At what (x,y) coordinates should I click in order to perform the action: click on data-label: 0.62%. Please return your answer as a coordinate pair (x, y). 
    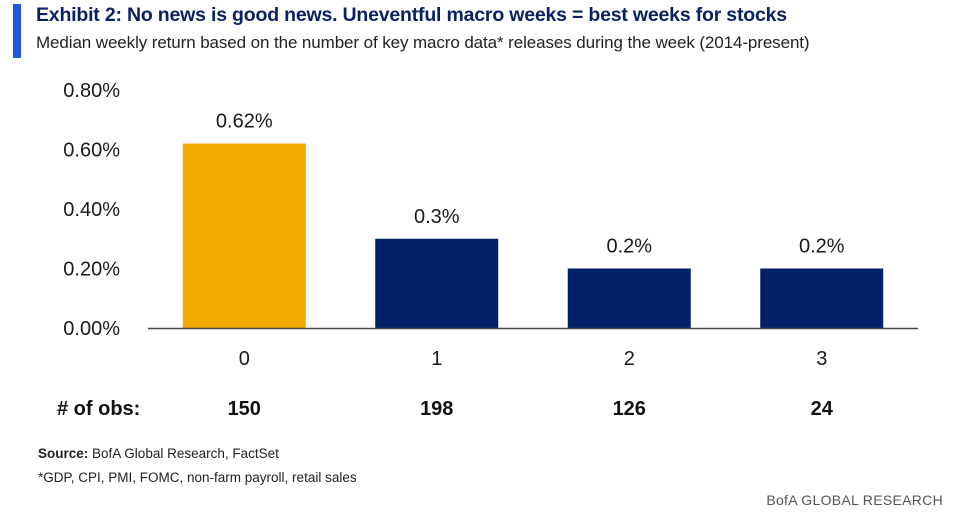
    Looking at the image, I should click on (244, 122).